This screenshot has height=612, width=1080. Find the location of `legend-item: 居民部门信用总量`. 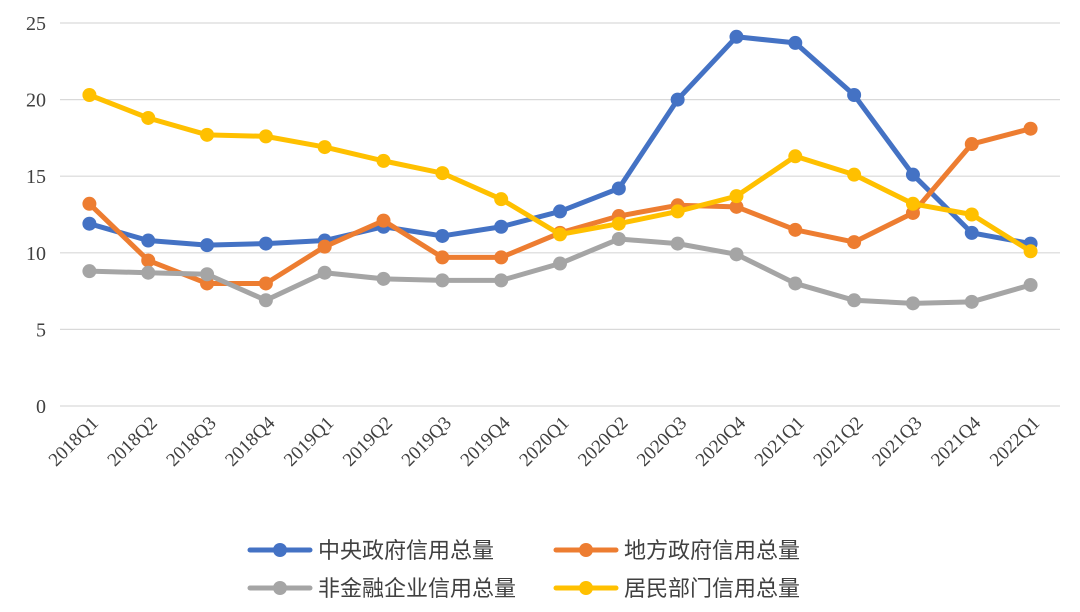

legend-item: 居民部门信用总量 is located at coordinates (676, 589).